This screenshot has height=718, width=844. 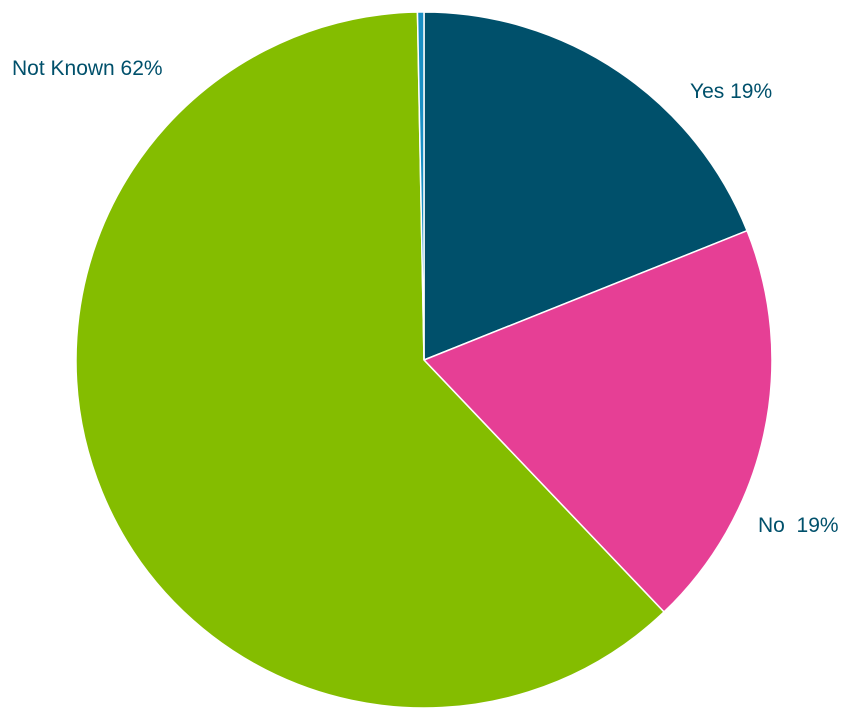 What do you see at coordinates (731, 91) in the screenshot?
I see `slice-label-yes: Yes 19%` at bounding box center [731, 91].